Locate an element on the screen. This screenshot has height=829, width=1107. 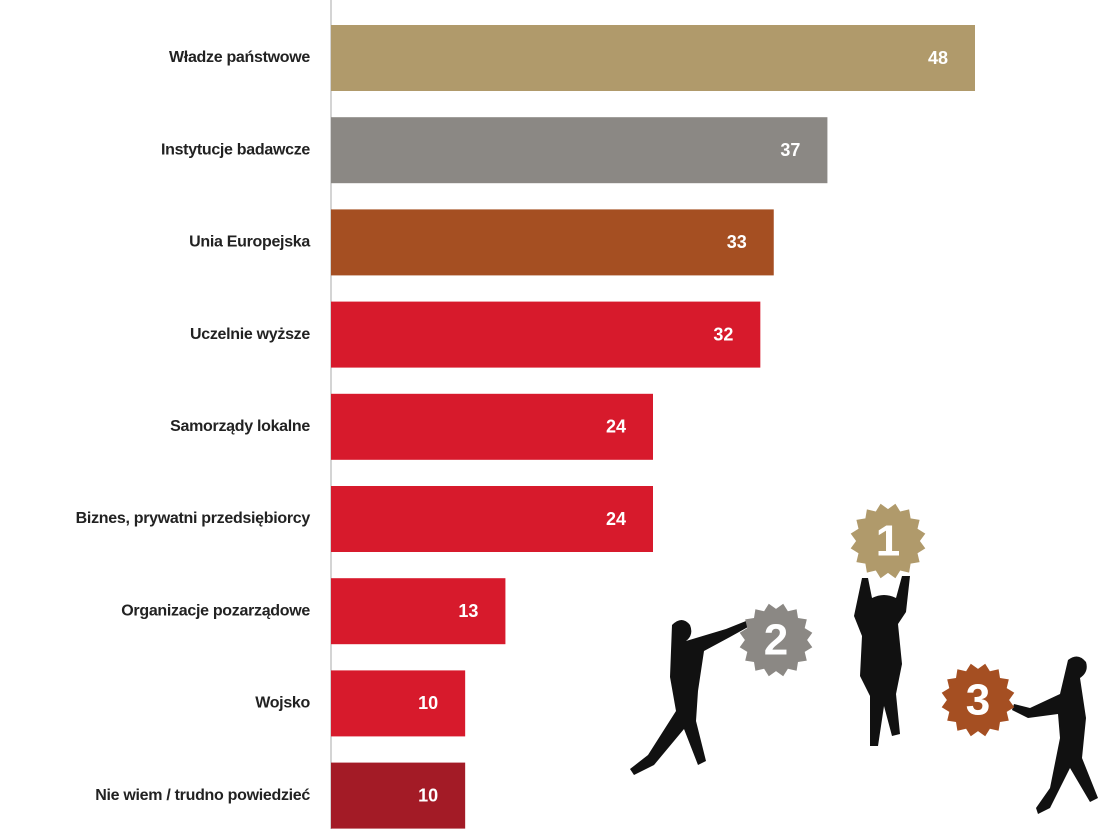
category-label: Uczelnie wyższe is located at coordinates (250, 334).